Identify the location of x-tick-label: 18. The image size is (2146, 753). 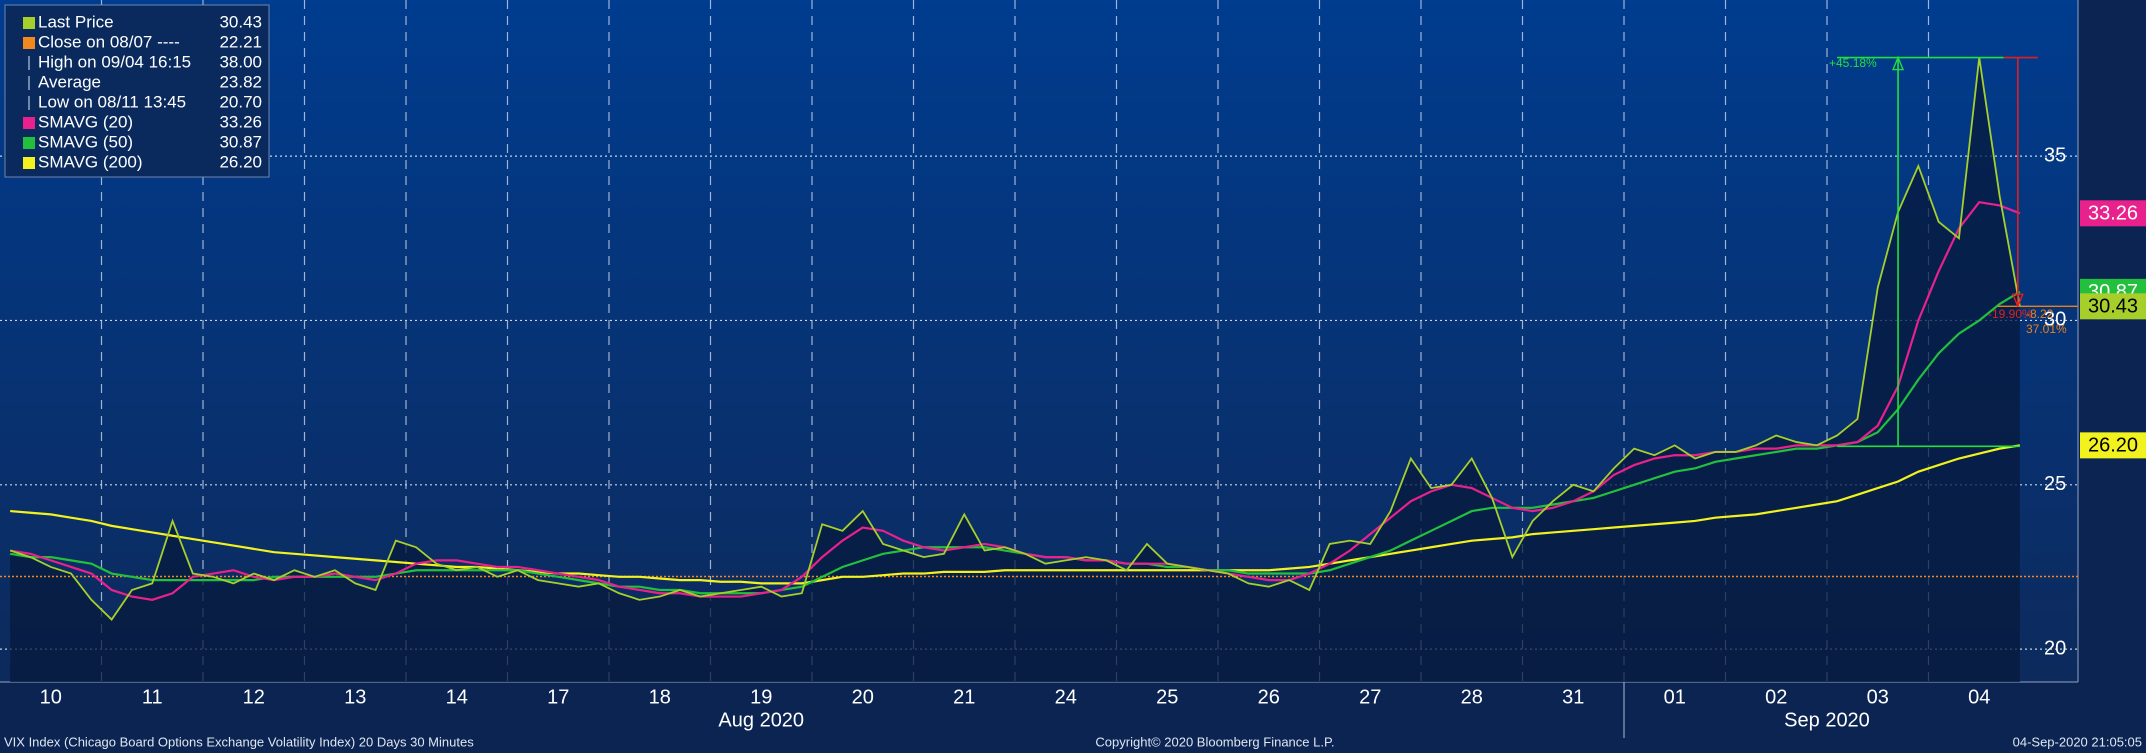
(660, 697).